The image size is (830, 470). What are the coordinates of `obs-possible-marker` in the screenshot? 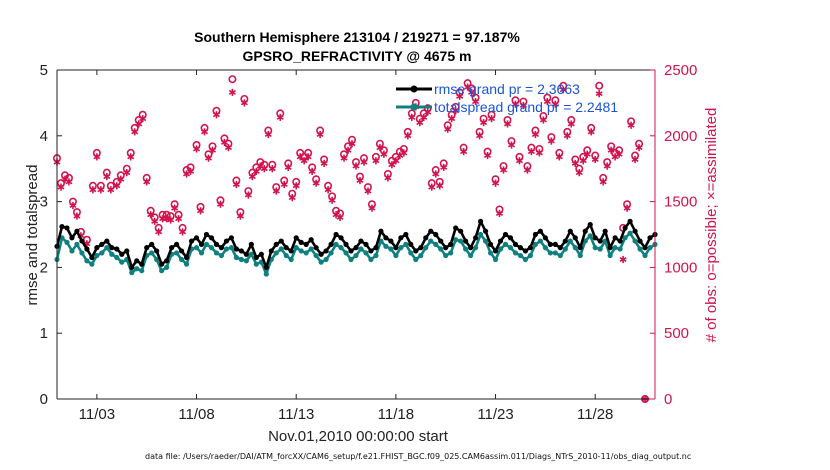 It's located at (599, 85).